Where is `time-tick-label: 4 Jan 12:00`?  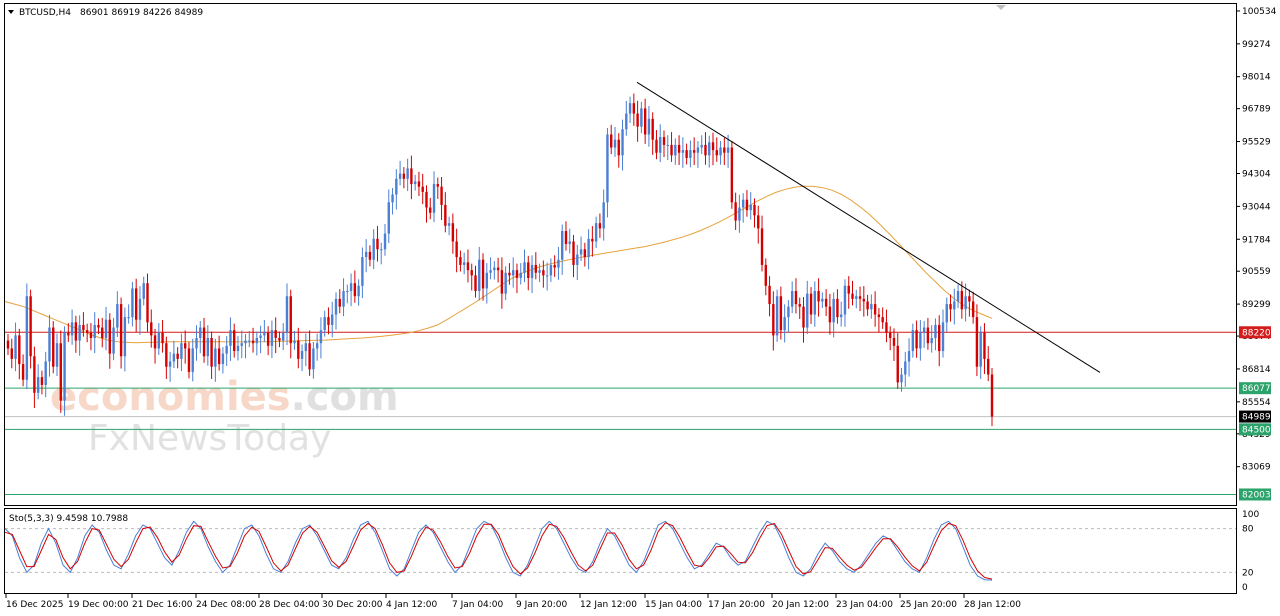 time-tick-label: 4 Jan 12:00 is located at coordinates (412, 605).